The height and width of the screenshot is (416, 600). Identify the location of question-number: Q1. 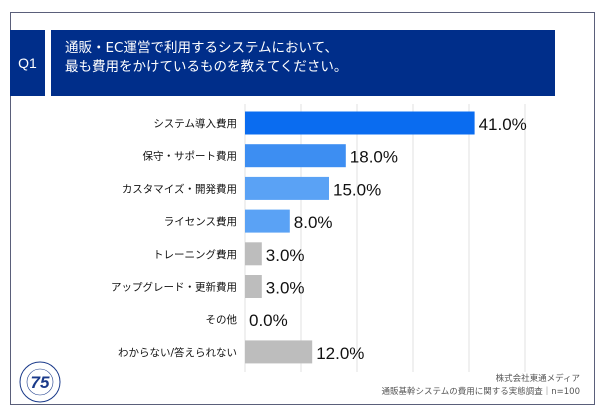
(27, 63).